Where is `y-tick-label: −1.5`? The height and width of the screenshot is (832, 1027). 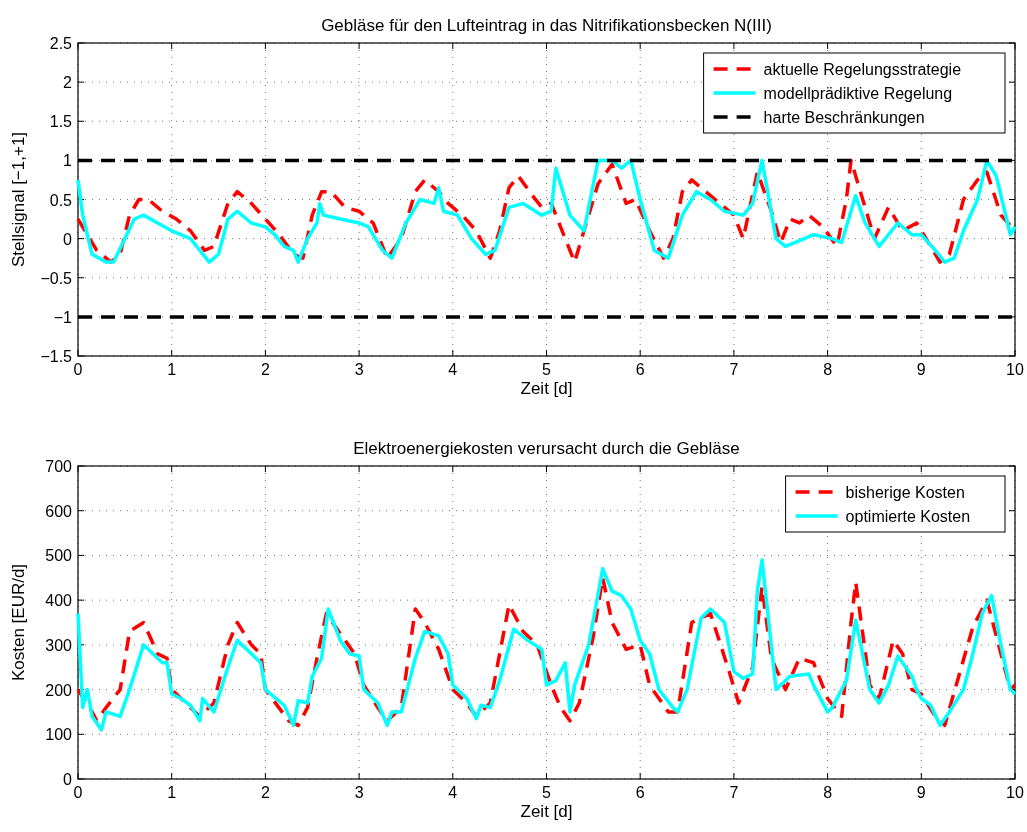
y-tick-label: −1.5 is located at coordinates (56, 356).